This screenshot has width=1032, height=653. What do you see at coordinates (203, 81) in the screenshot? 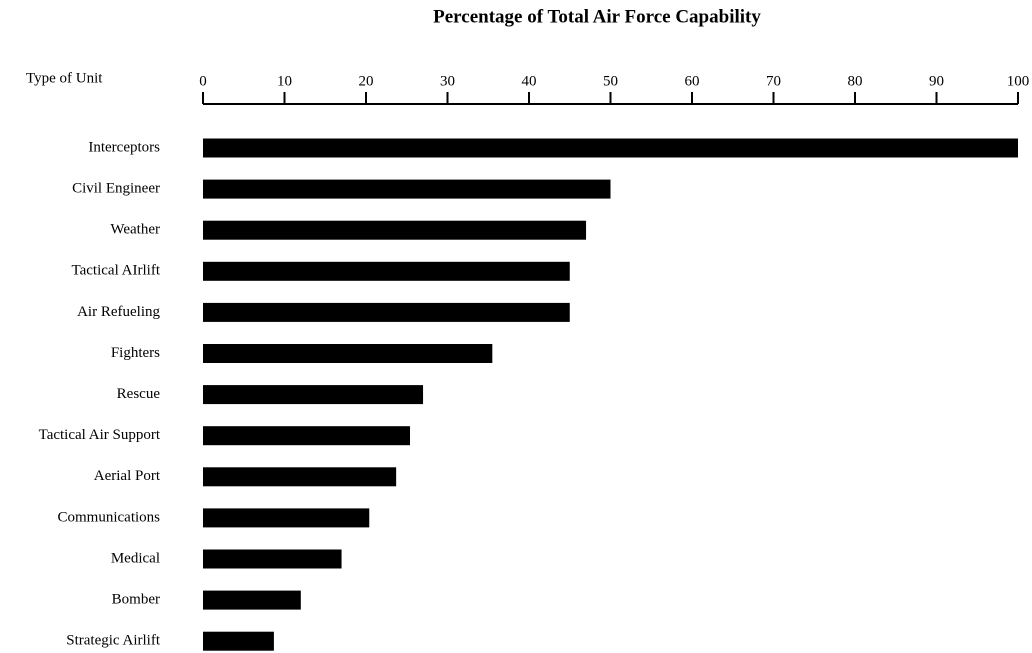
I see `x-tick-label: 0` at bounding box center [203, 81].